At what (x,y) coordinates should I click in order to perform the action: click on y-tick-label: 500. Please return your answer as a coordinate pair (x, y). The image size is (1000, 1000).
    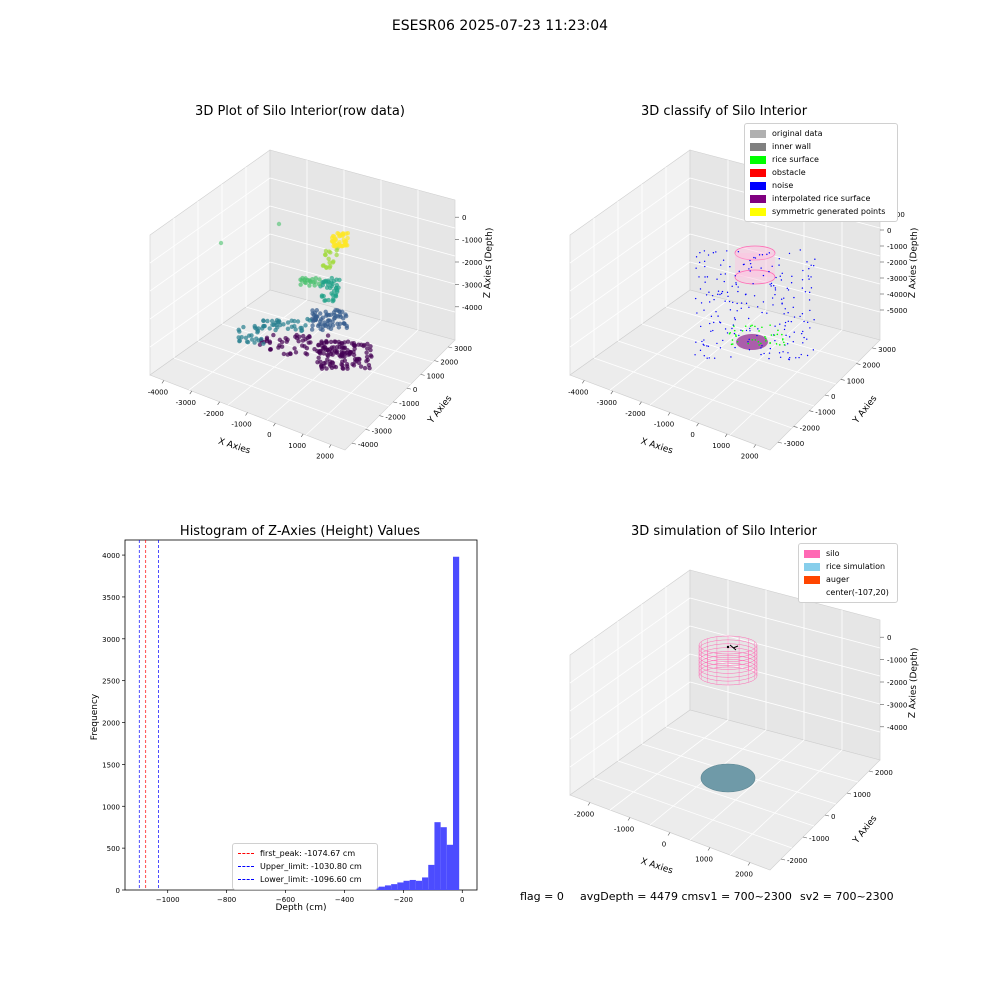
    Looking at the image, I should click on (113, 849).